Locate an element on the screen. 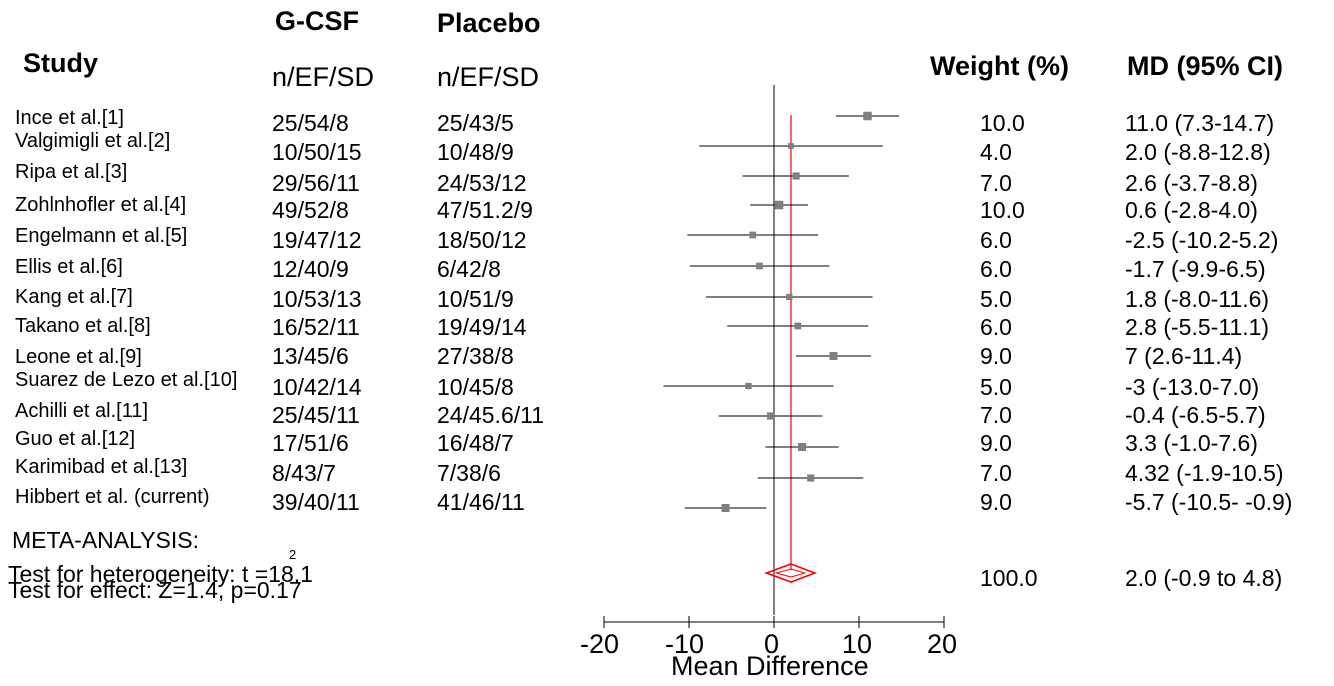 Image resolution: width=1334 pixels, height=686 pixels. pooled-weight: 100.0 is located at coordinates (1009, 578).